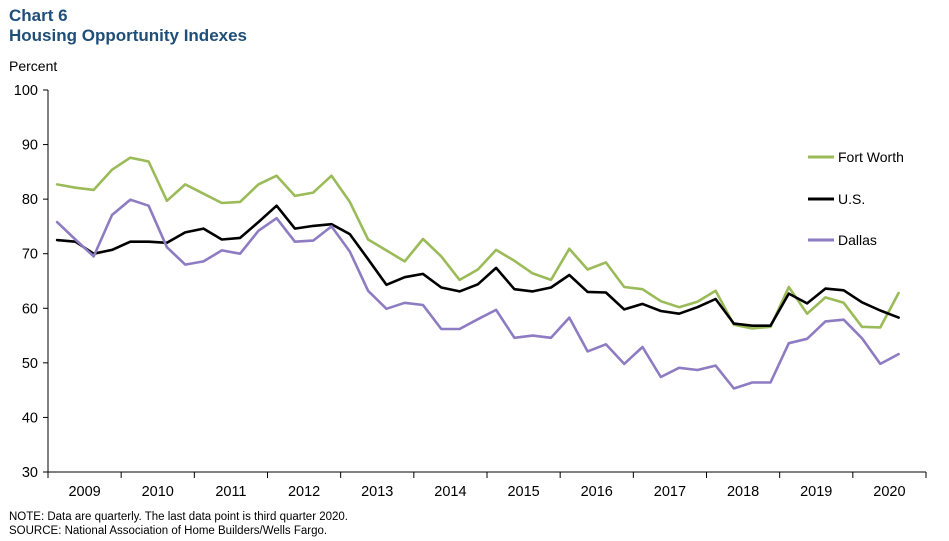 Image resolution: width=949 pixels, height=541 pixels. Describe the element at coordinates (230, 492) in the screenshot. I see `x-tick-label: 2011` at that location.